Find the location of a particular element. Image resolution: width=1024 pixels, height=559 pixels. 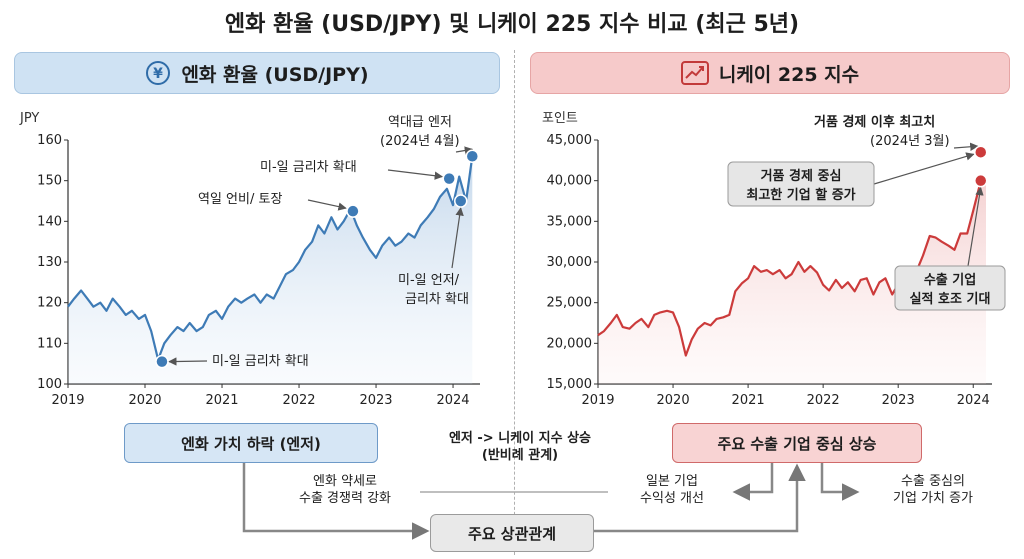

arrow-red-to-right is located at coordinates (840, 482).